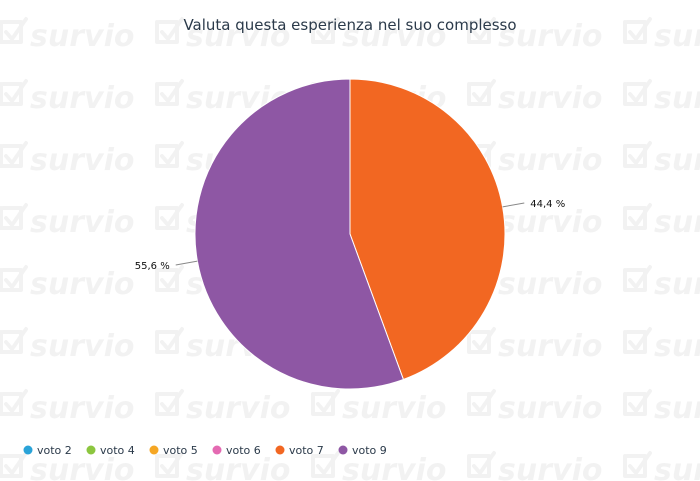 The image size is (700, 481). Describe the element at coordinates (243, 450) in the screenshot. I see `legend-label: voto 6` at that location.